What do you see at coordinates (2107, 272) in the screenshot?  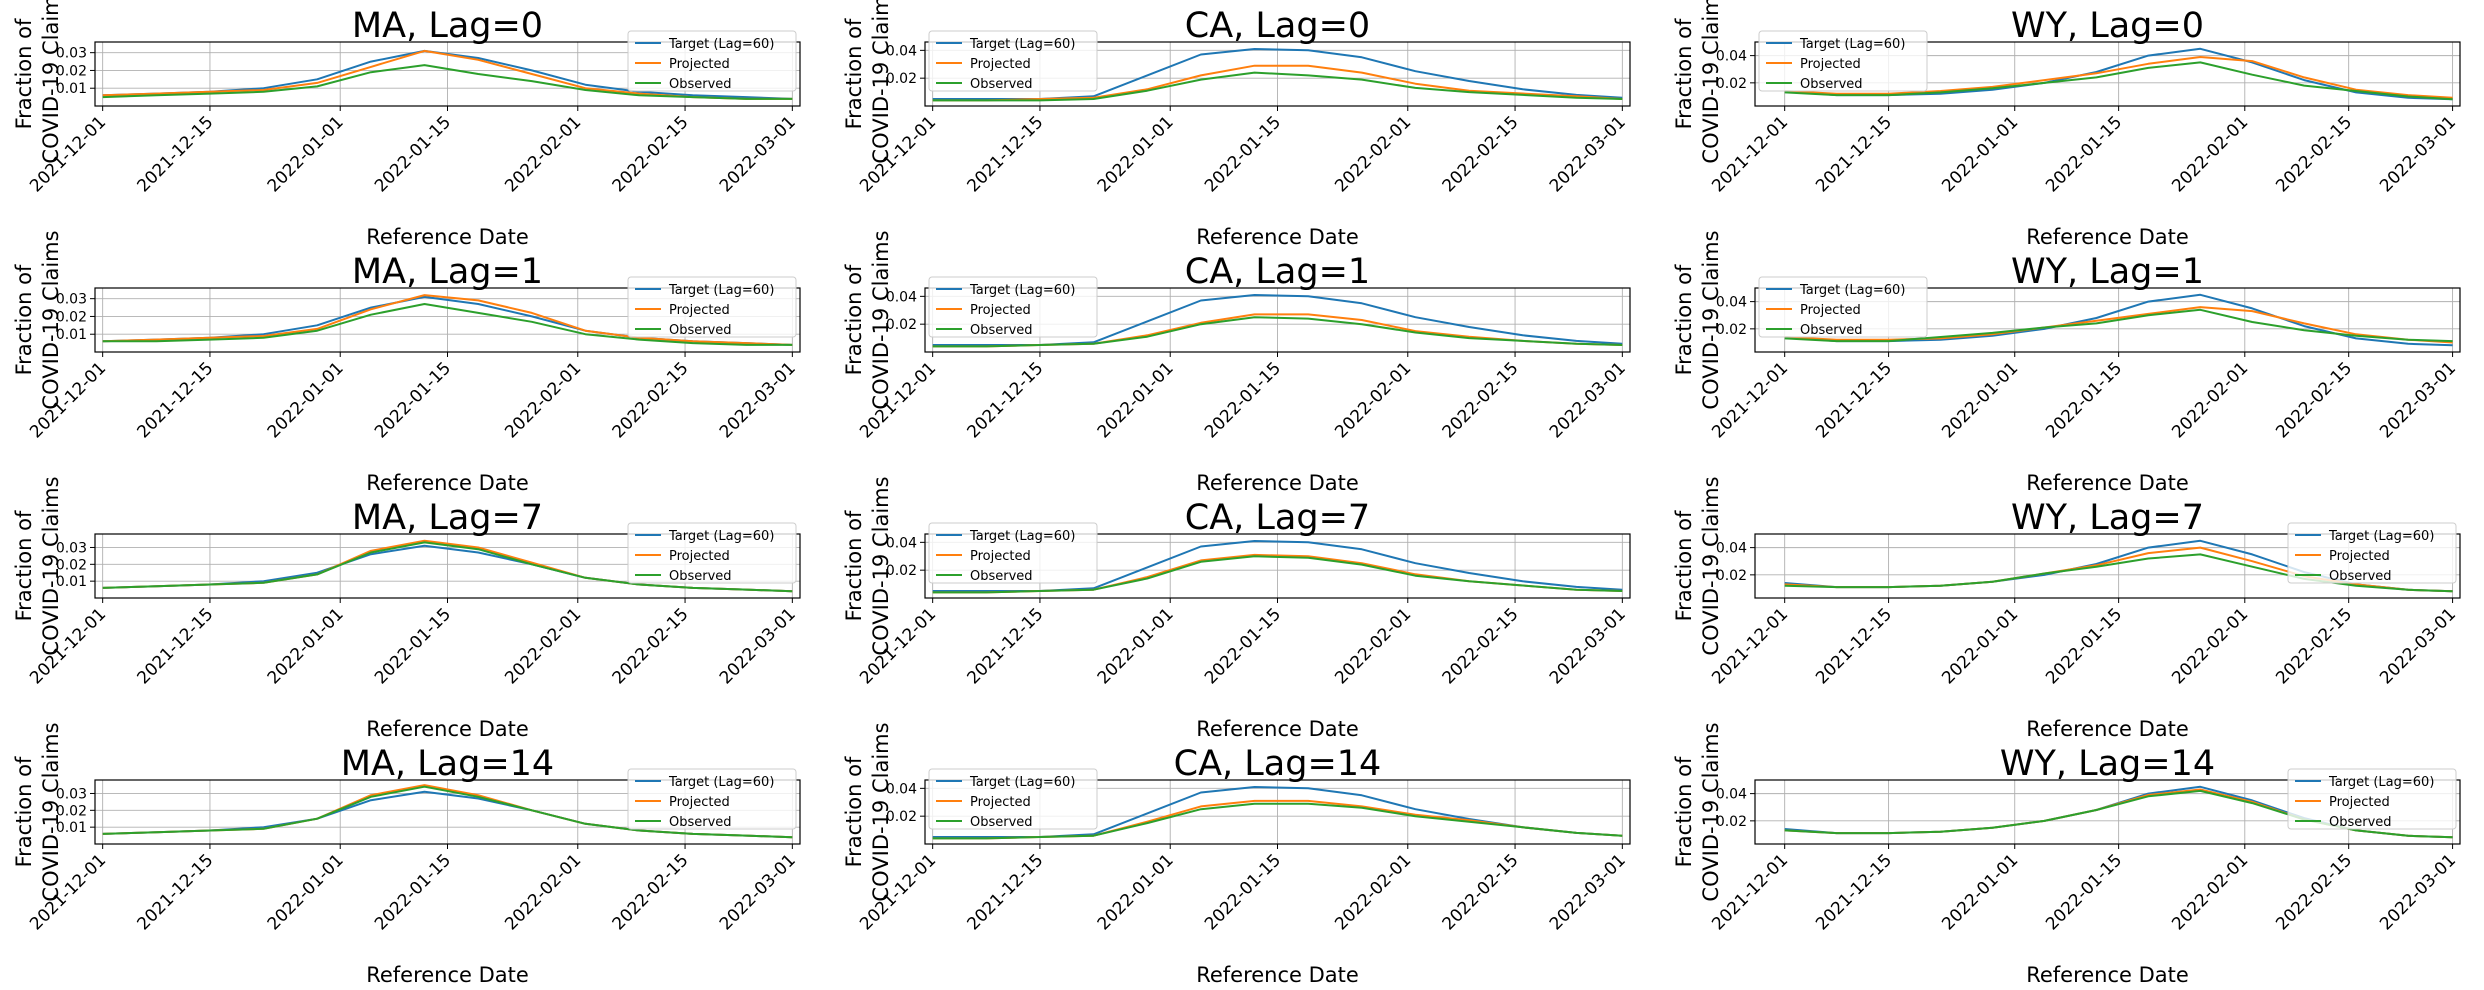 I see `subplot-title: WY, Lag=1` at bounding box center [2107, 272].